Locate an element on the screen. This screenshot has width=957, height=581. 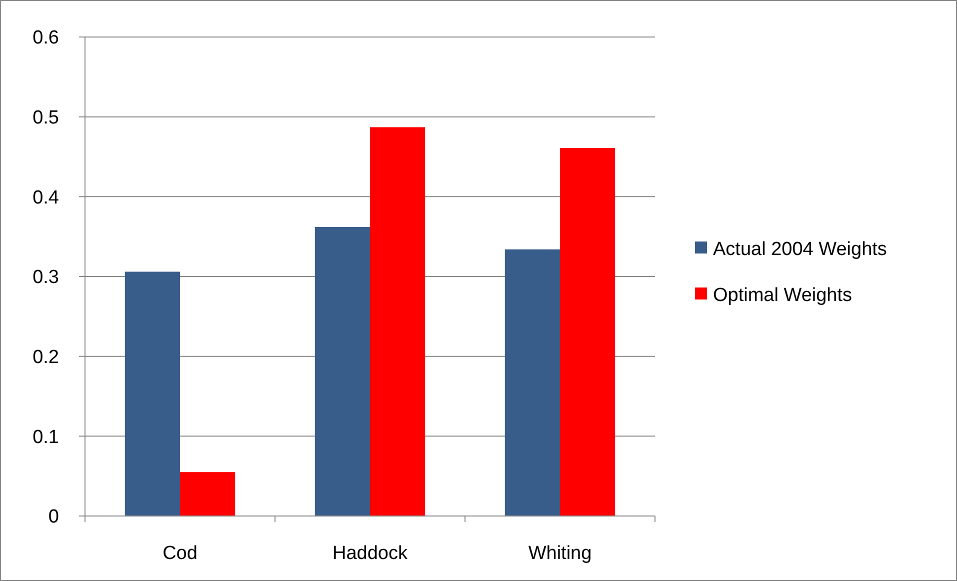
x-tick-label: Haddock is located at coordinates (370, 553).